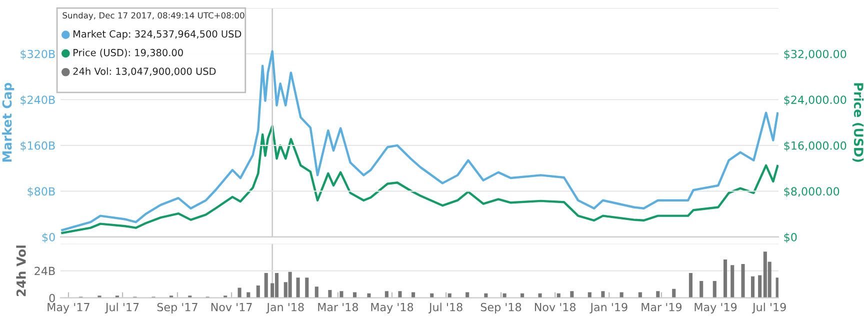 This screenshot has height=322, width=864. Describe the element at coordinates (231, 307) in the screenshot. I see `x-tick-label: Nov '17` at that location.